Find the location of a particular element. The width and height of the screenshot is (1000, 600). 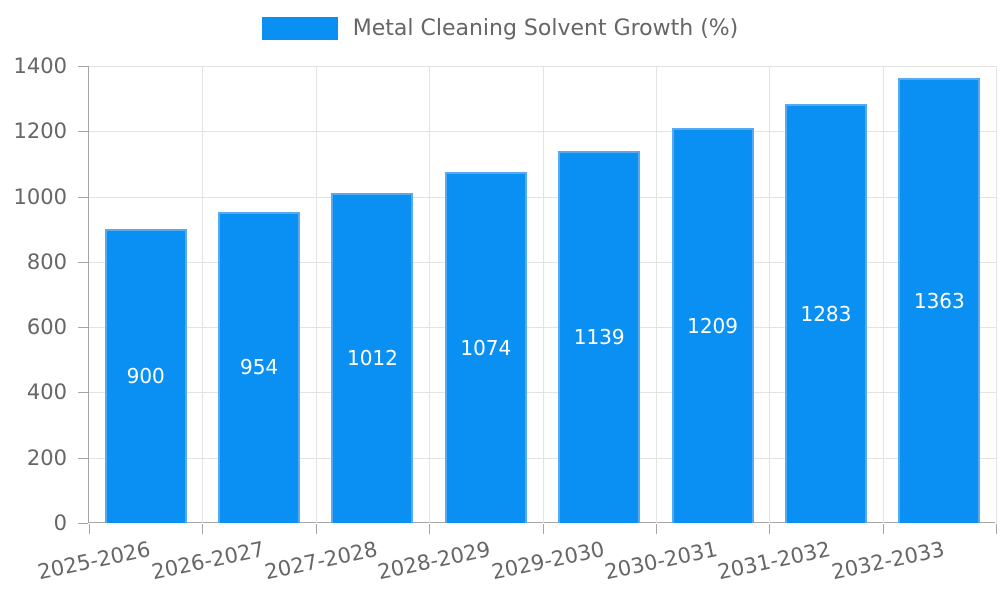

legend-swatch-icon is located at coordinates (299, 28).